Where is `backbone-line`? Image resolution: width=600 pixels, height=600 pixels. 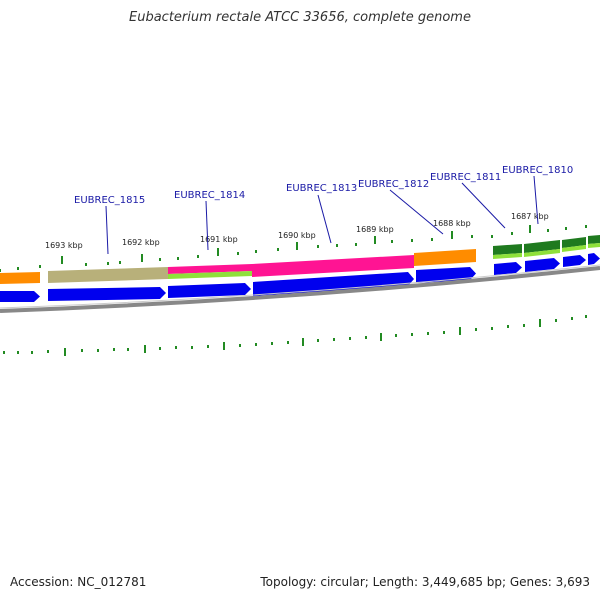 backbone-line is located at coordinates (300, 289).